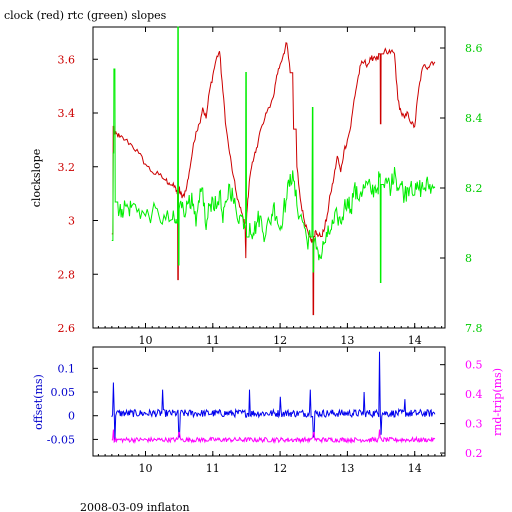  Describe the element at coordinates (474, 118) in the screenshot. I see `top-y2-tick-label: 8.4` at that location.